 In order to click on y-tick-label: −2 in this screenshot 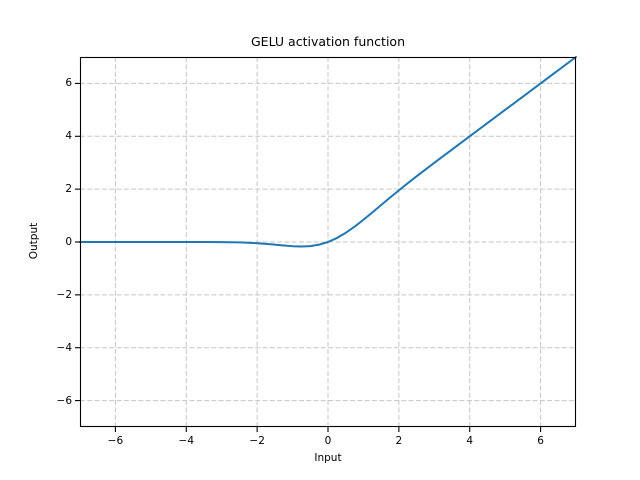, I will do `click(64, 294)`.